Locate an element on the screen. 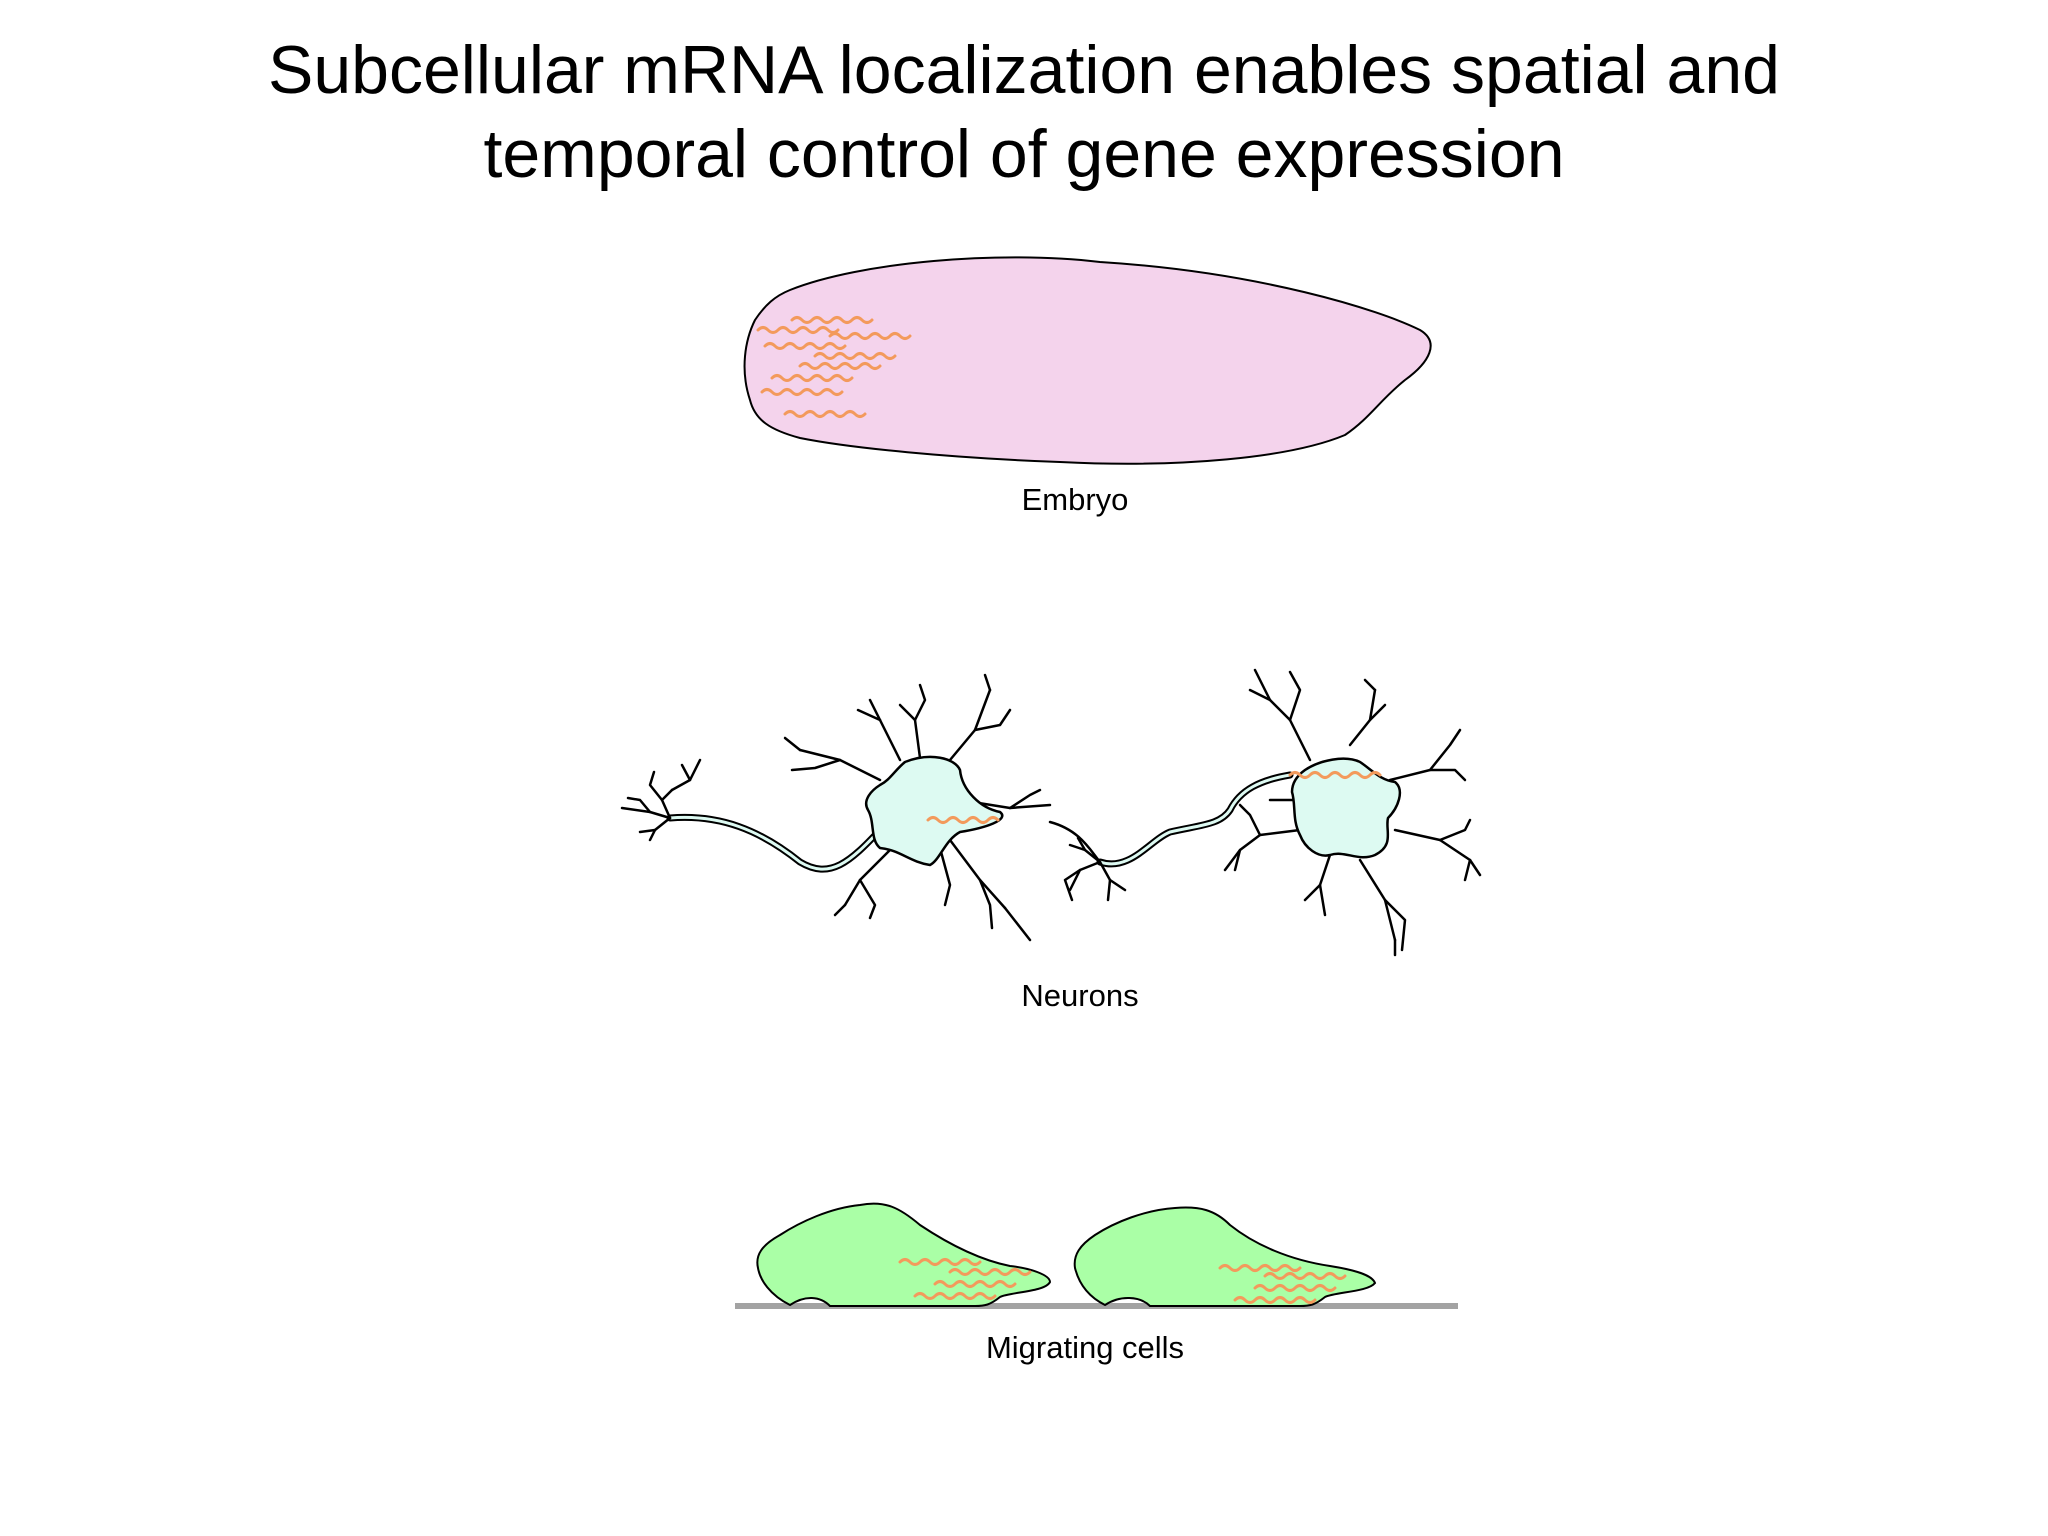 The height and width of the screenshot is (1536, 2048). neuron-axon-terminal is located at coordinates (661, 800).